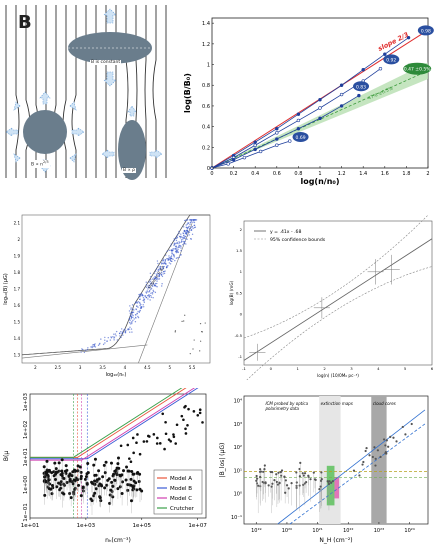 This screenshot has height=550, width=436. What do you see at coordinates (6, 456) in the screenshot?
I see `y-axis-label: B(μ` at bounding box center [6, 456].